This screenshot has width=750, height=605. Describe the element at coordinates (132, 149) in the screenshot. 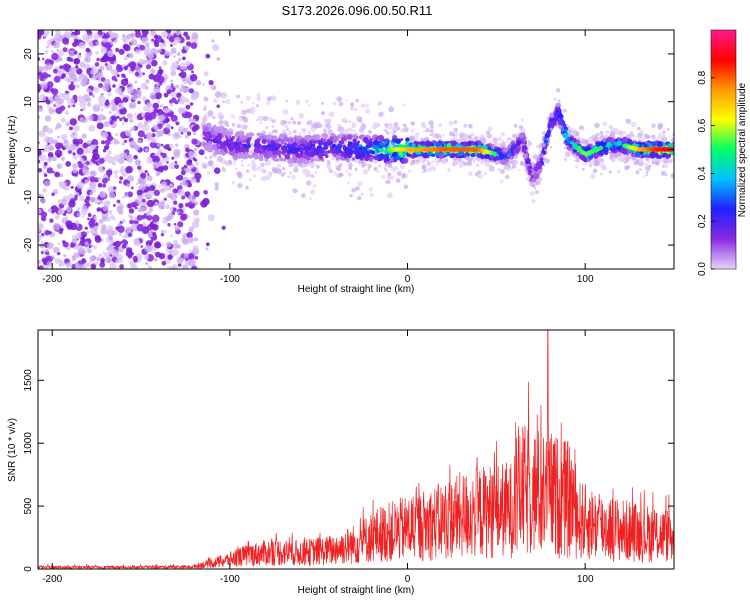

I see `heatmap-noise-region` at that location.